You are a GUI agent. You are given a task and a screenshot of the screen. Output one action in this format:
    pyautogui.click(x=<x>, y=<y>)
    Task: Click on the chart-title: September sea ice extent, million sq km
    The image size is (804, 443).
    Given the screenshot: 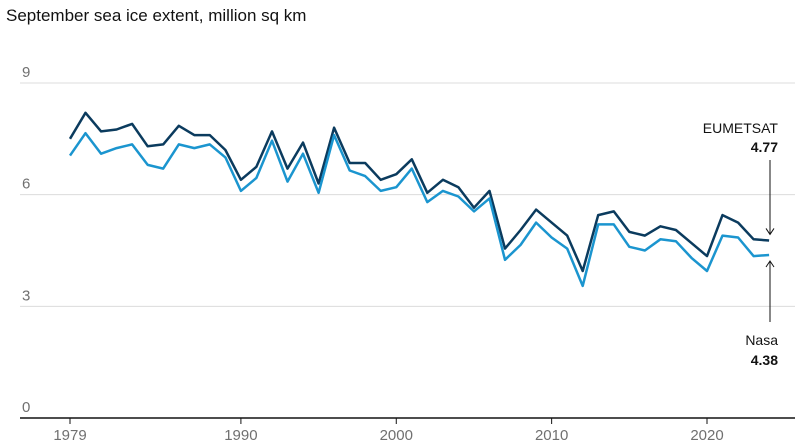 What is the action you would take?
    pyautogui.click(x=156, y=15)
    